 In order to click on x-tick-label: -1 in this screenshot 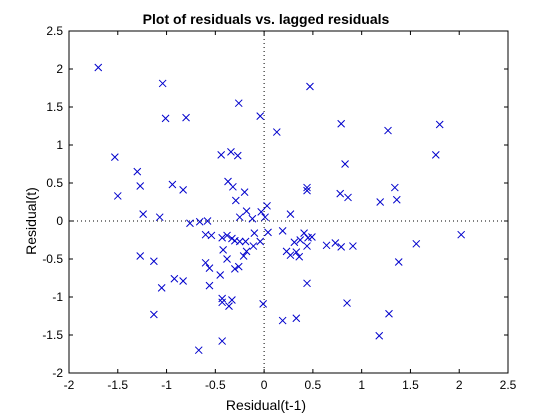, I will do `click(166, 385)`.